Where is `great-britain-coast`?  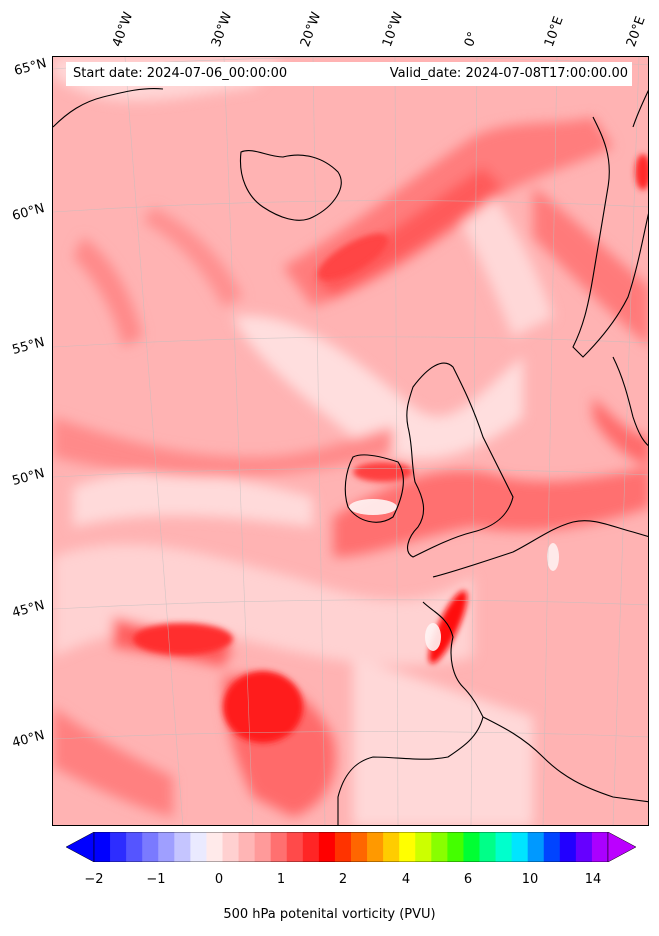
great-britain-coast is located at coordinates (460, 460).